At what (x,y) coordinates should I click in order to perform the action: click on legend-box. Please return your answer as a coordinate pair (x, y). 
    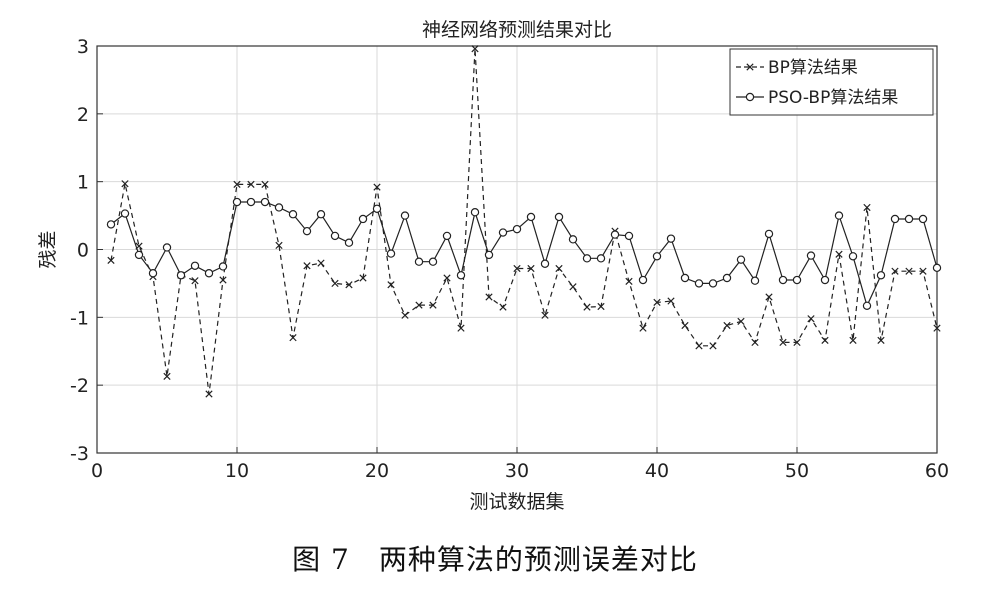
    Looking at the image, I should click on (831, 82).